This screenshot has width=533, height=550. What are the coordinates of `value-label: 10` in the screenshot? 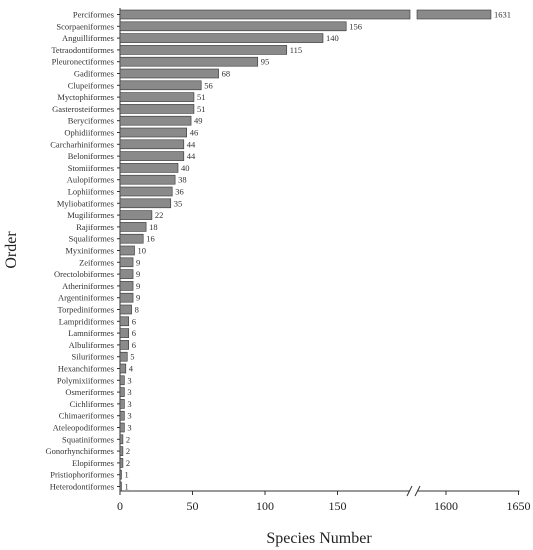 It's located at (142, 251).